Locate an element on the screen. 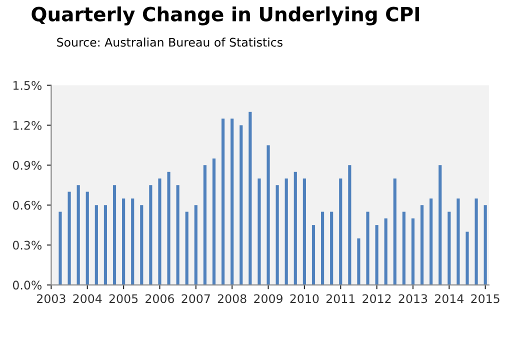 Image resolution: width=512 pixels, height=363 pixels. y-tick-label: 1.5% is located at coordinates (27, 85).